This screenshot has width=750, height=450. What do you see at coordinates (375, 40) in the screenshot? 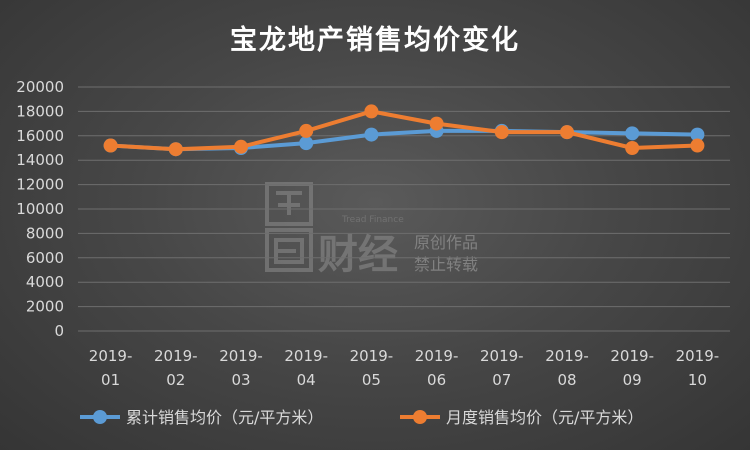
I see `chart-title: 宝龙地产销售均价变化` at bounding box center [375, 40].